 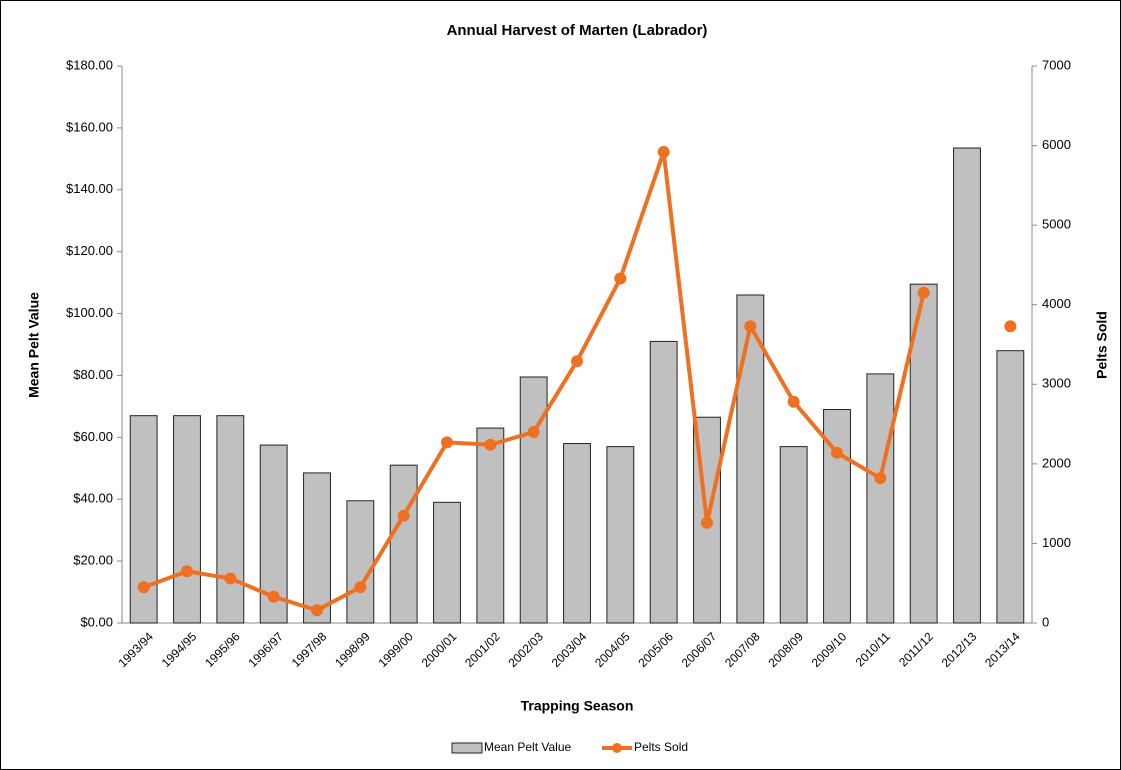 What do you see at coordinates (1056, 542) in the screenshot?
I see `y2-tick-label: 1000` at bounding box center [1056, 542].